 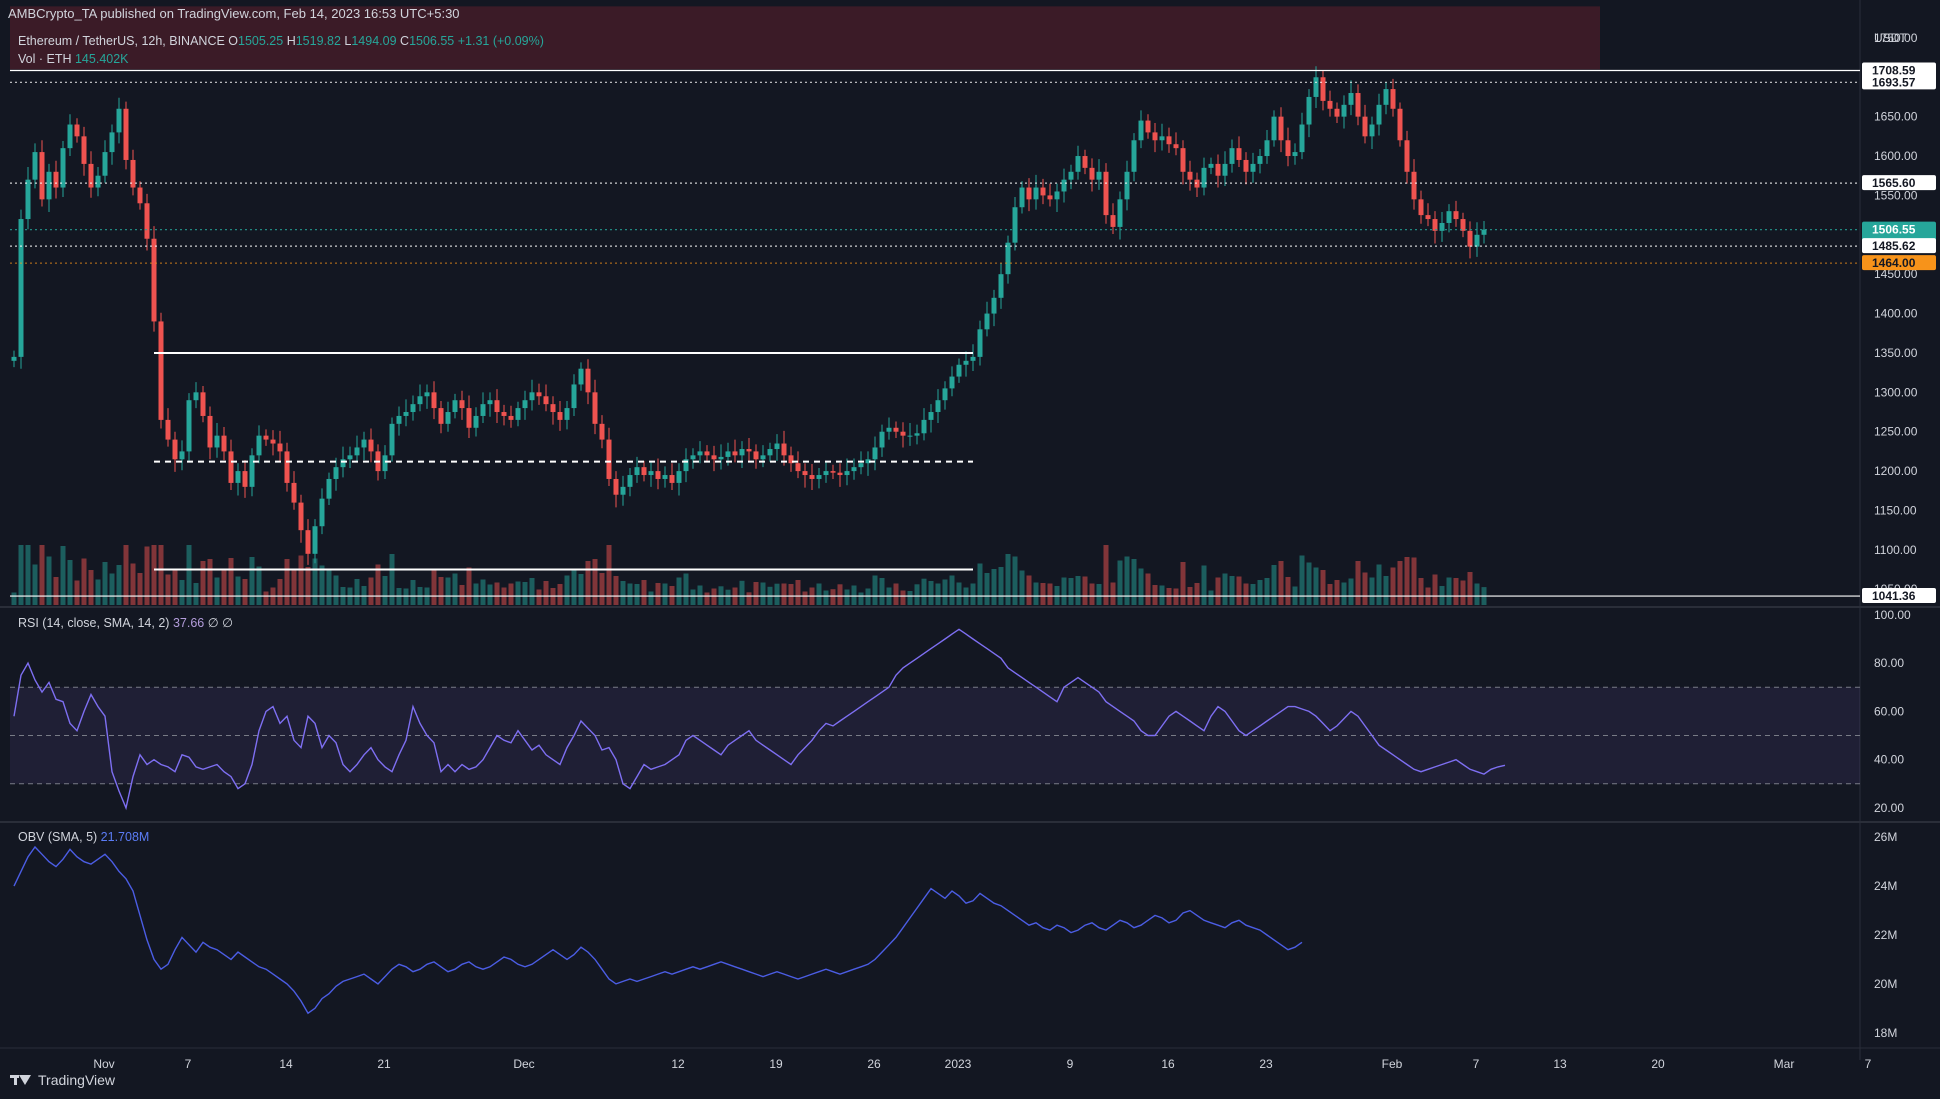 I want to click on obv-axis-tick: 20M, so click(x=1885, y=984).